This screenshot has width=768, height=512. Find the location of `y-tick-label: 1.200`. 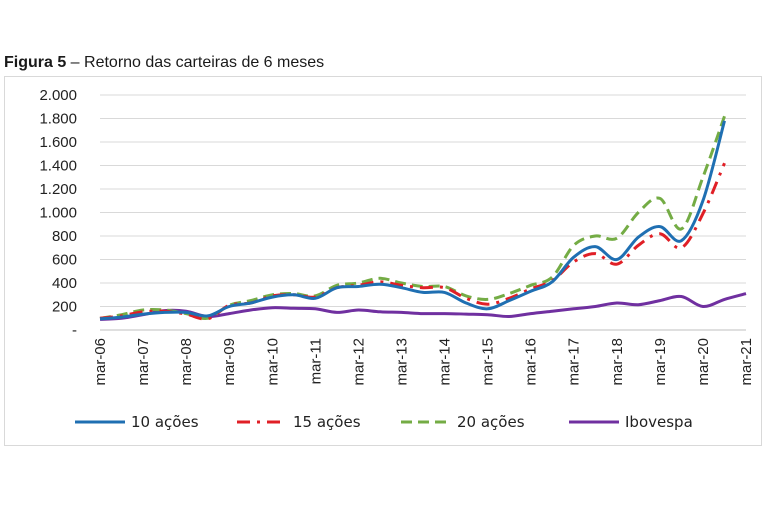

y-tick-label: 1.200 is located at coordinates (58, 189).